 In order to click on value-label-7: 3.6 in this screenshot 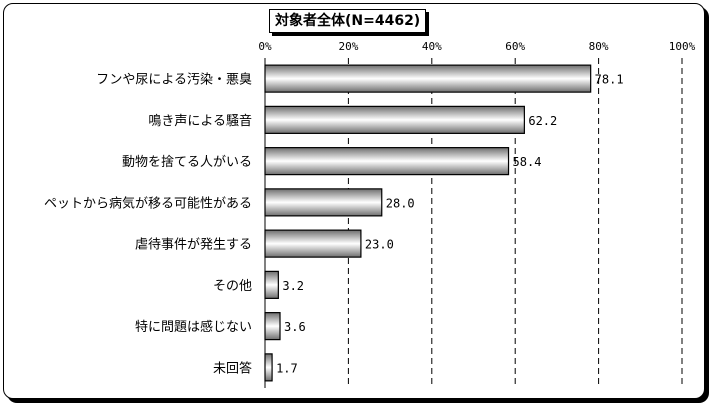, I will do `click(295, 327)`.